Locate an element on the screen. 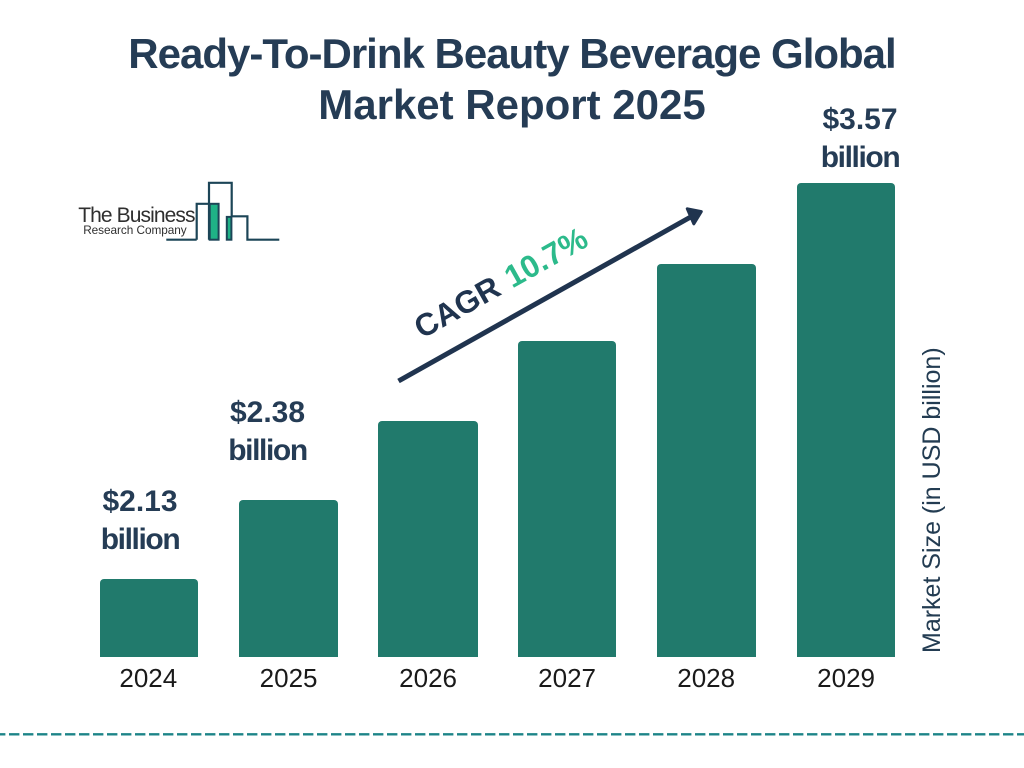 This screenshot has height=768, width=1024. svg-text: Market Size (in USD billion) is located at coordinates (932, 500).